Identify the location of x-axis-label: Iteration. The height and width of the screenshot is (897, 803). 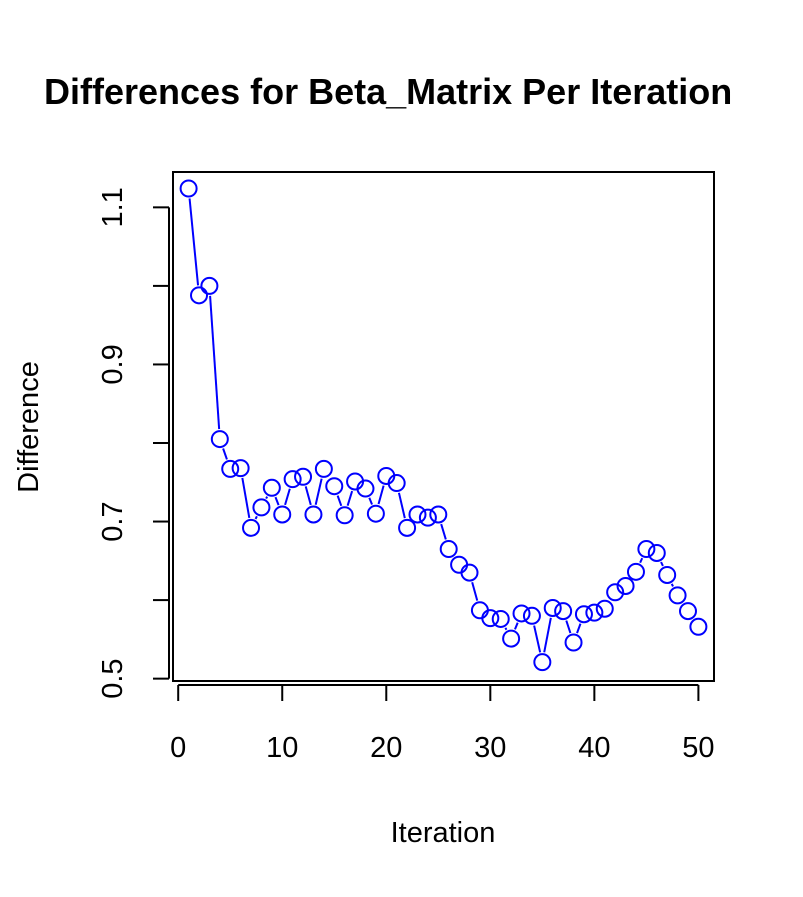
(443, 833).